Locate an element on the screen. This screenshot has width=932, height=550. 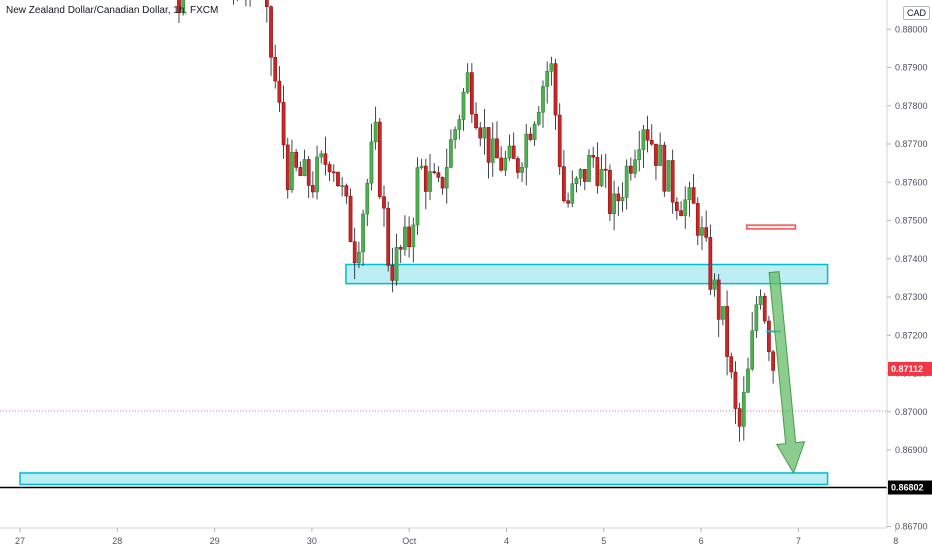
x-tick-label: 30 is located at coordinates (312, 541).